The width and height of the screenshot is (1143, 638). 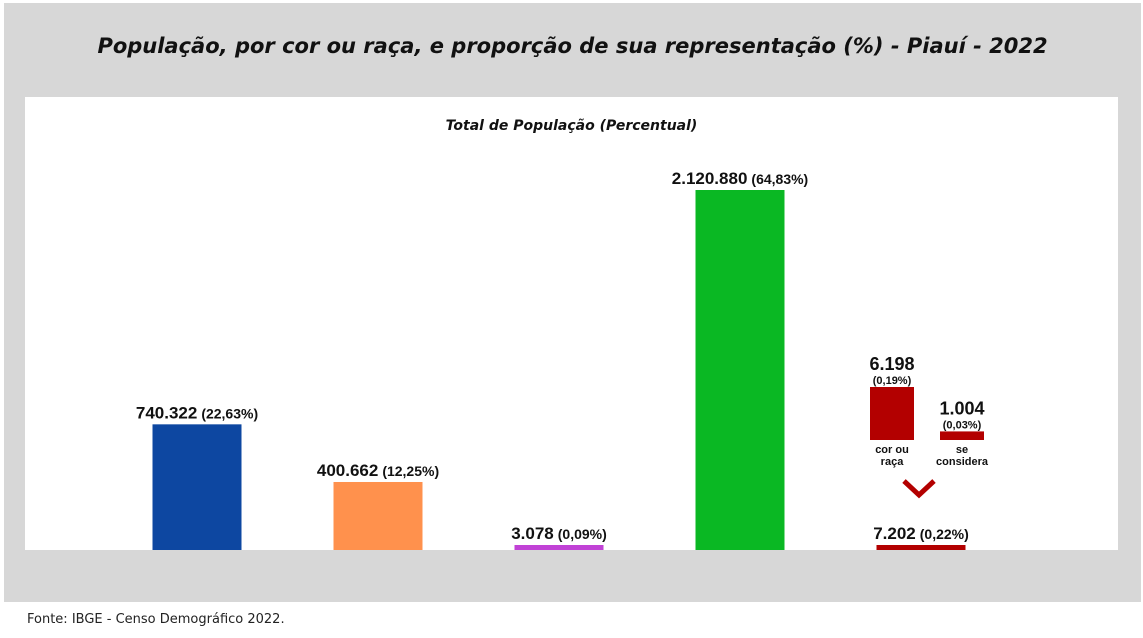 I want to click on bar-value-4: 7.202, so click(x=894, y=533).